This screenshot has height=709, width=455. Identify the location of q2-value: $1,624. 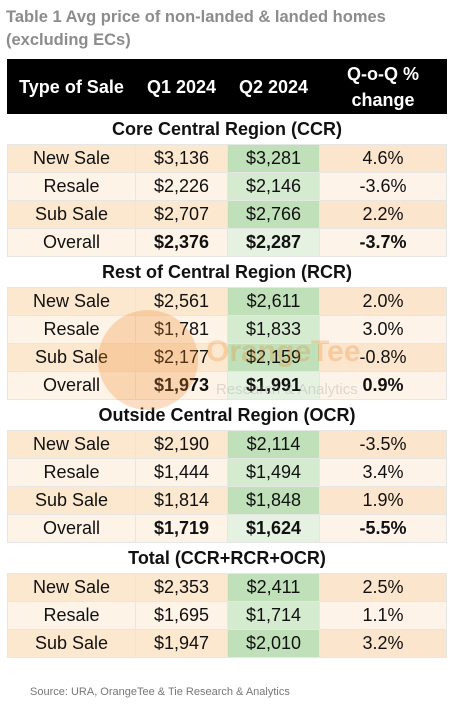
(273, 528).